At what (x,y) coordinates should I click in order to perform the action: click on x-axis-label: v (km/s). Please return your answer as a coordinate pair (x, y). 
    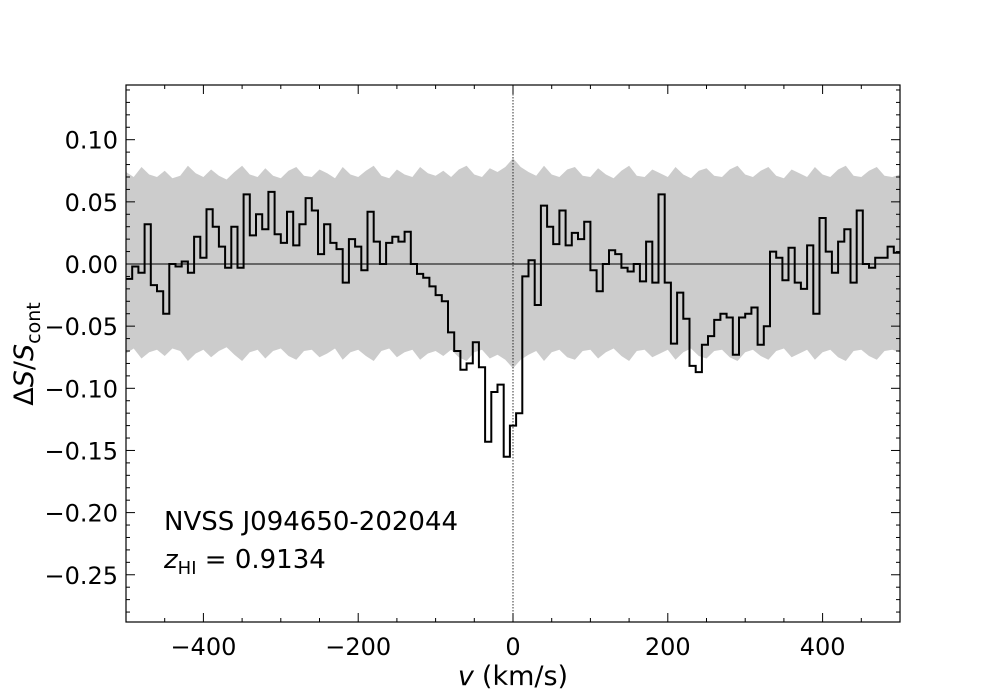
    Looking at the image, I should click on (513, 676).